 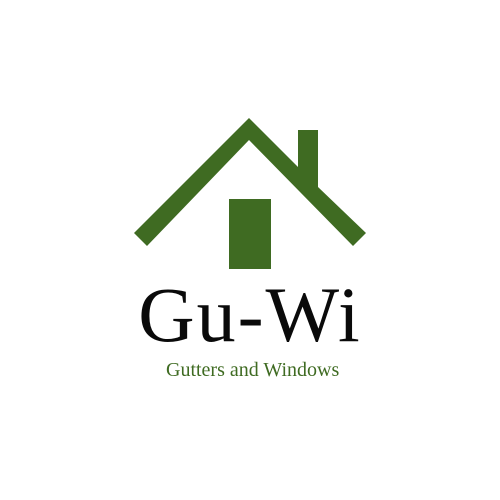 What do you see at coordinates (250, 314) in the screenshot?
I see `brand-name: Gu-Wi` at bounding box center [250, 314].